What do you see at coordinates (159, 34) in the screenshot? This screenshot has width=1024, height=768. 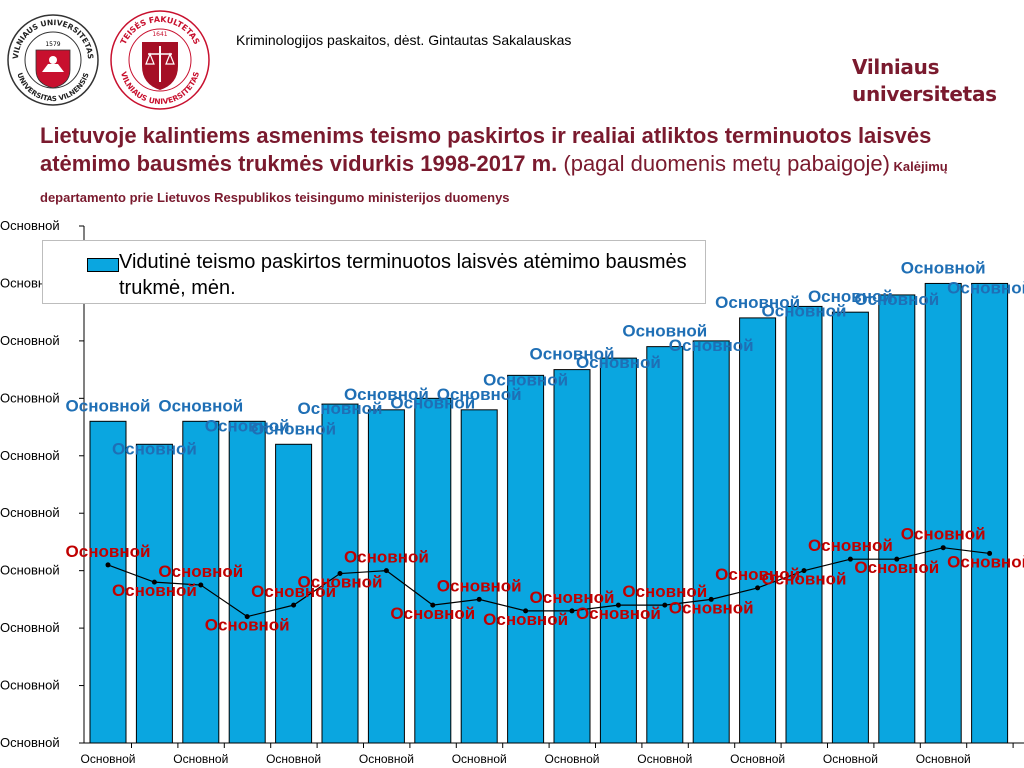 I see `tf-year: 1641` at bounding box center [159, 34].